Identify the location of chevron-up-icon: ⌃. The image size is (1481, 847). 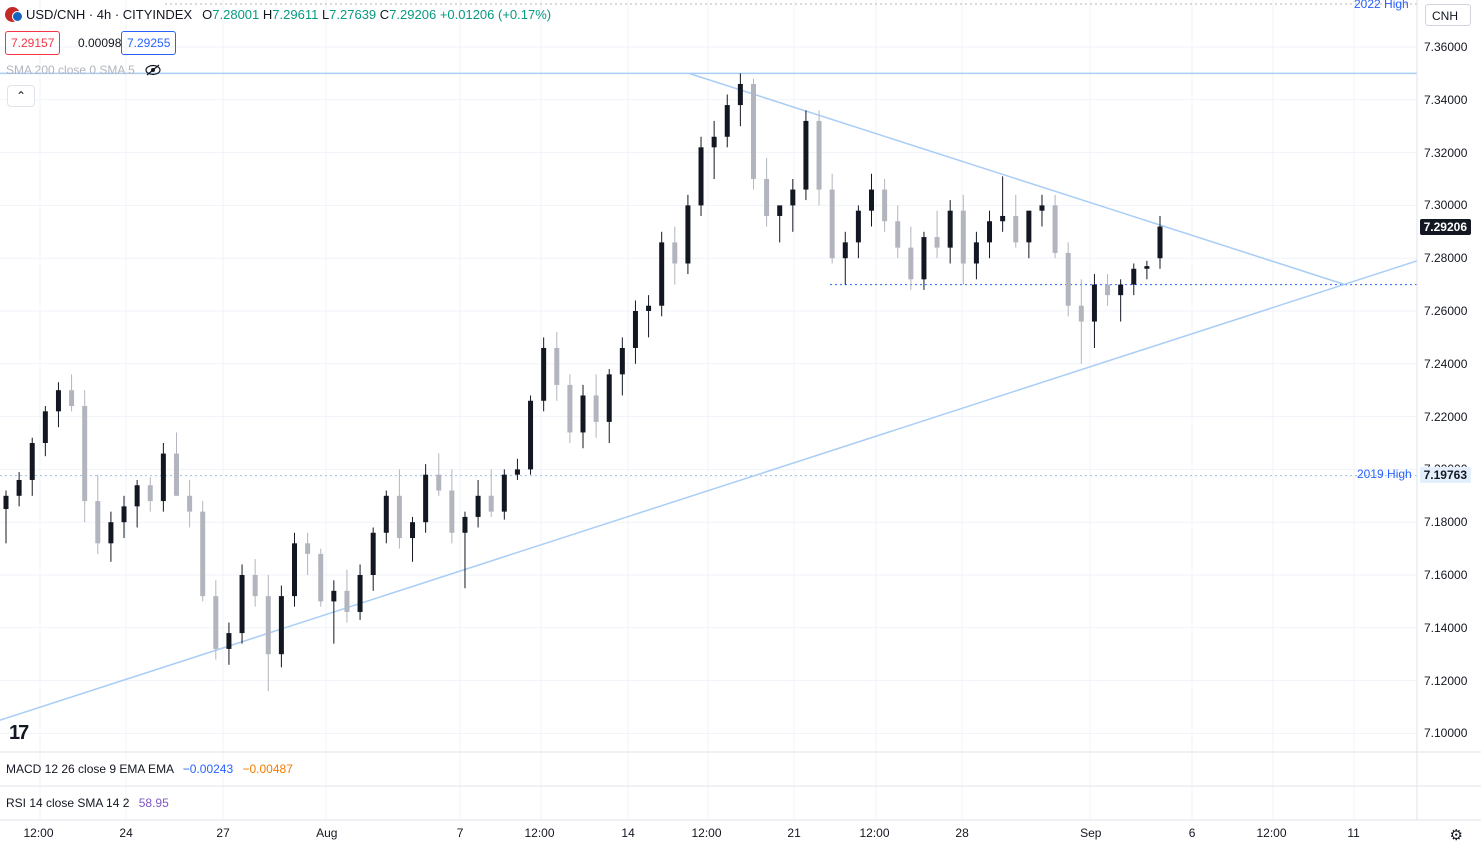
(21, 96).